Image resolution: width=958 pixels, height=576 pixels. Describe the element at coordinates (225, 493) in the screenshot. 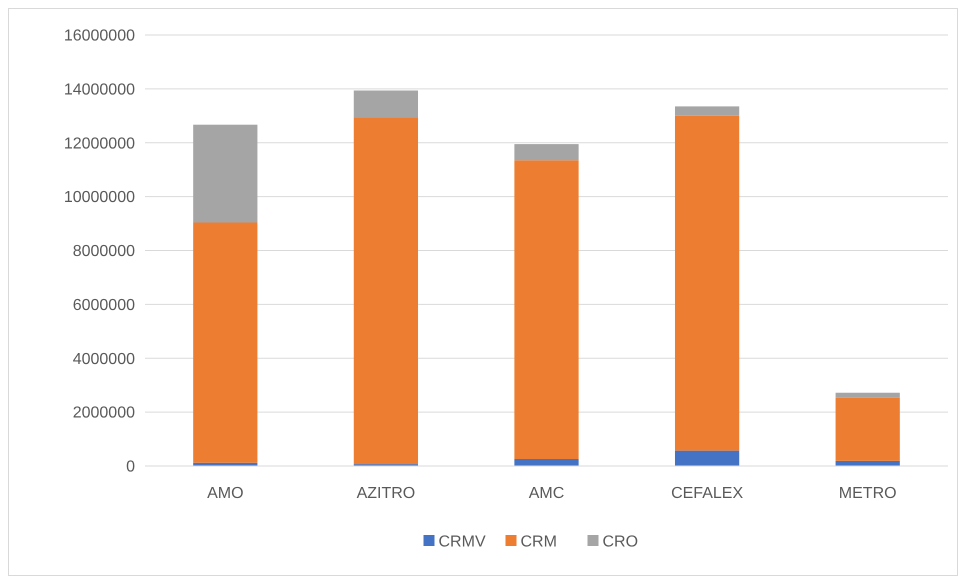

I see `x-tick-label: AMO` at that location.